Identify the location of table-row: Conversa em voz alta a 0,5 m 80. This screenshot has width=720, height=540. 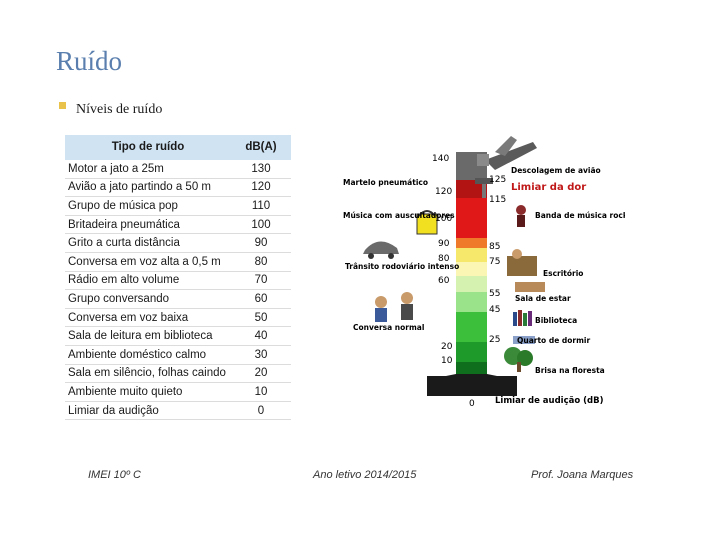
(178, 262).